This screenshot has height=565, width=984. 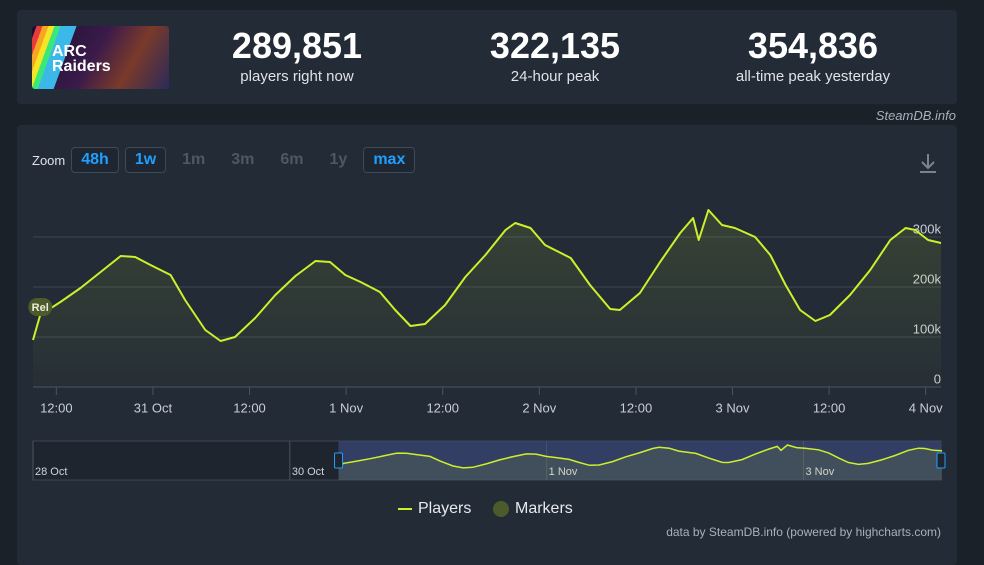 What do you see at coordinates (297, 76) in the screenshot?
I see `stat-label: players right now` at bounding box center [297, 76].